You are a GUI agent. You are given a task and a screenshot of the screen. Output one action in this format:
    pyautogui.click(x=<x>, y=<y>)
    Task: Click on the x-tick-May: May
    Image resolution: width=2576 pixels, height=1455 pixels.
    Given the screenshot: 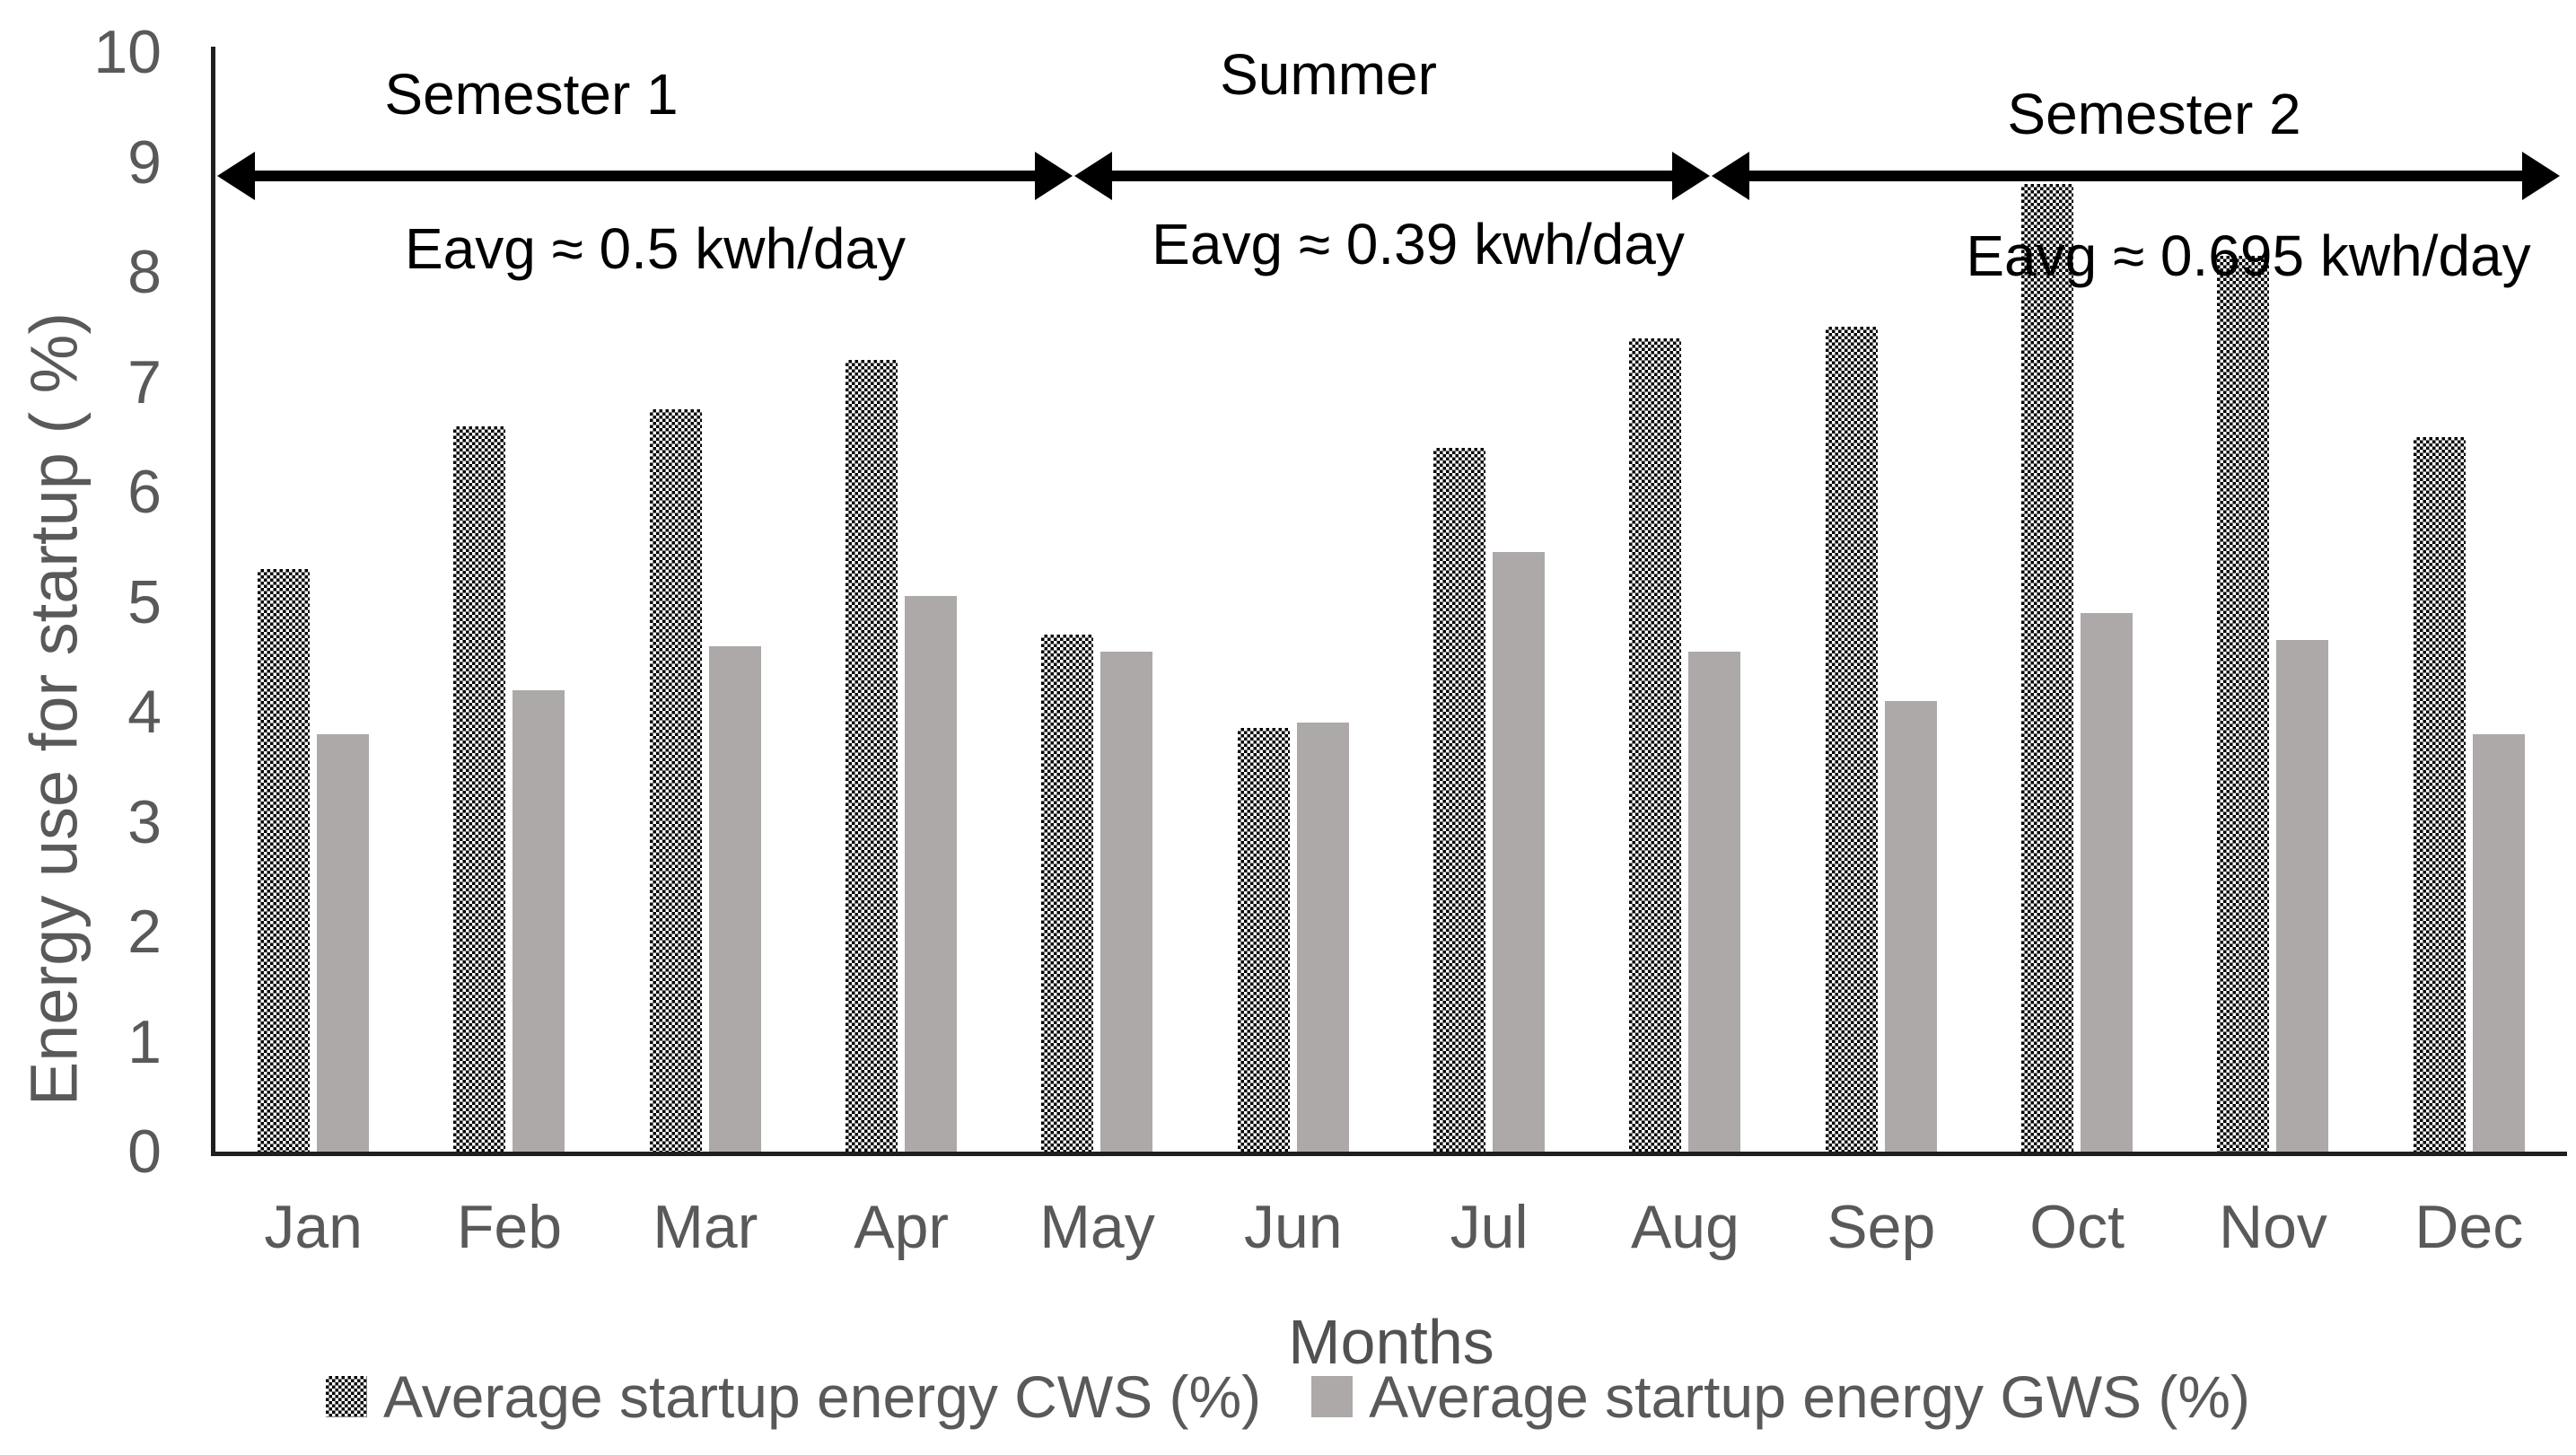 What is the action you would take?
    pyautogui.click(x=1097, y=1227)
    